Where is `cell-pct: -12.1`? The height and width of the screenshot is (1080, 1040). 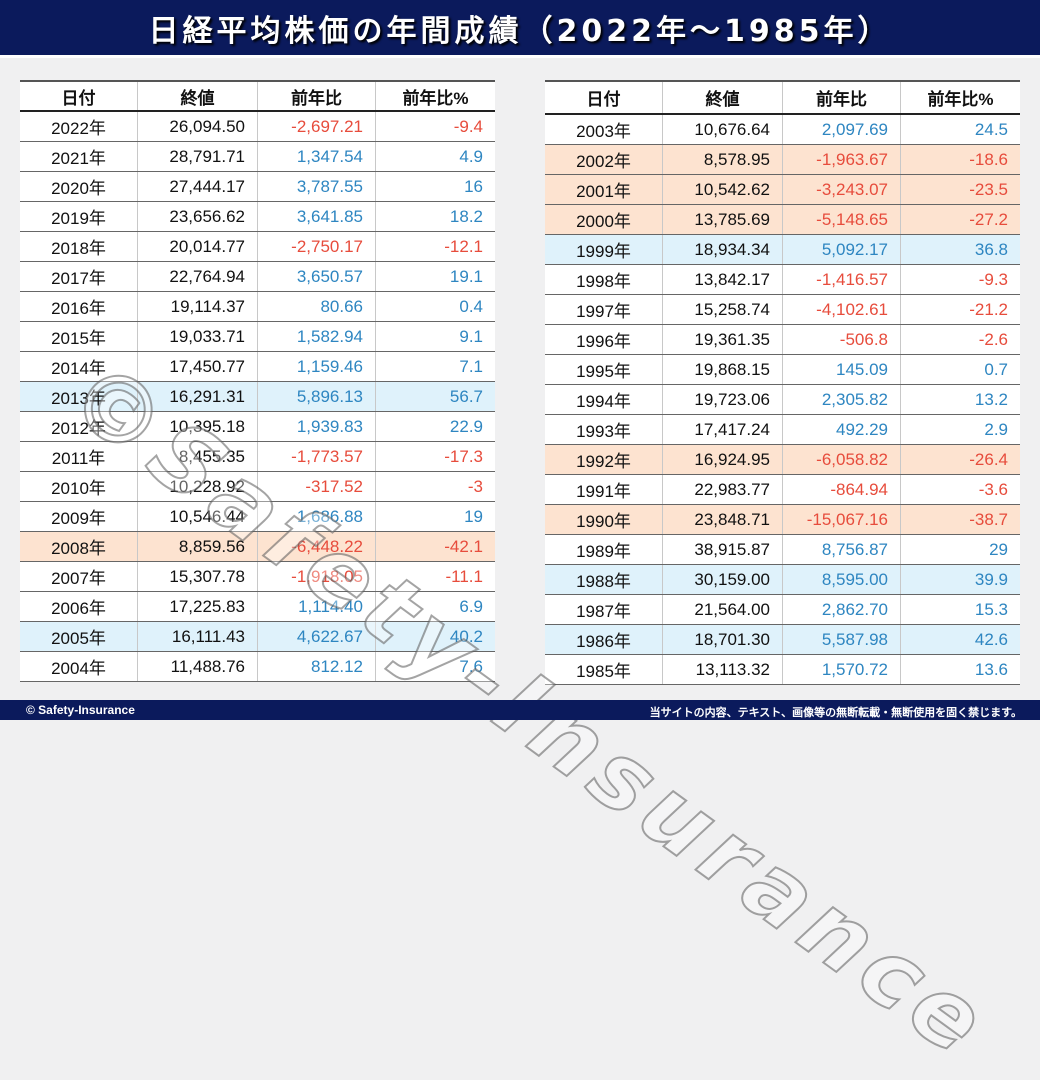
cell-pct: -12.1 is located at coordinates (463, 246).